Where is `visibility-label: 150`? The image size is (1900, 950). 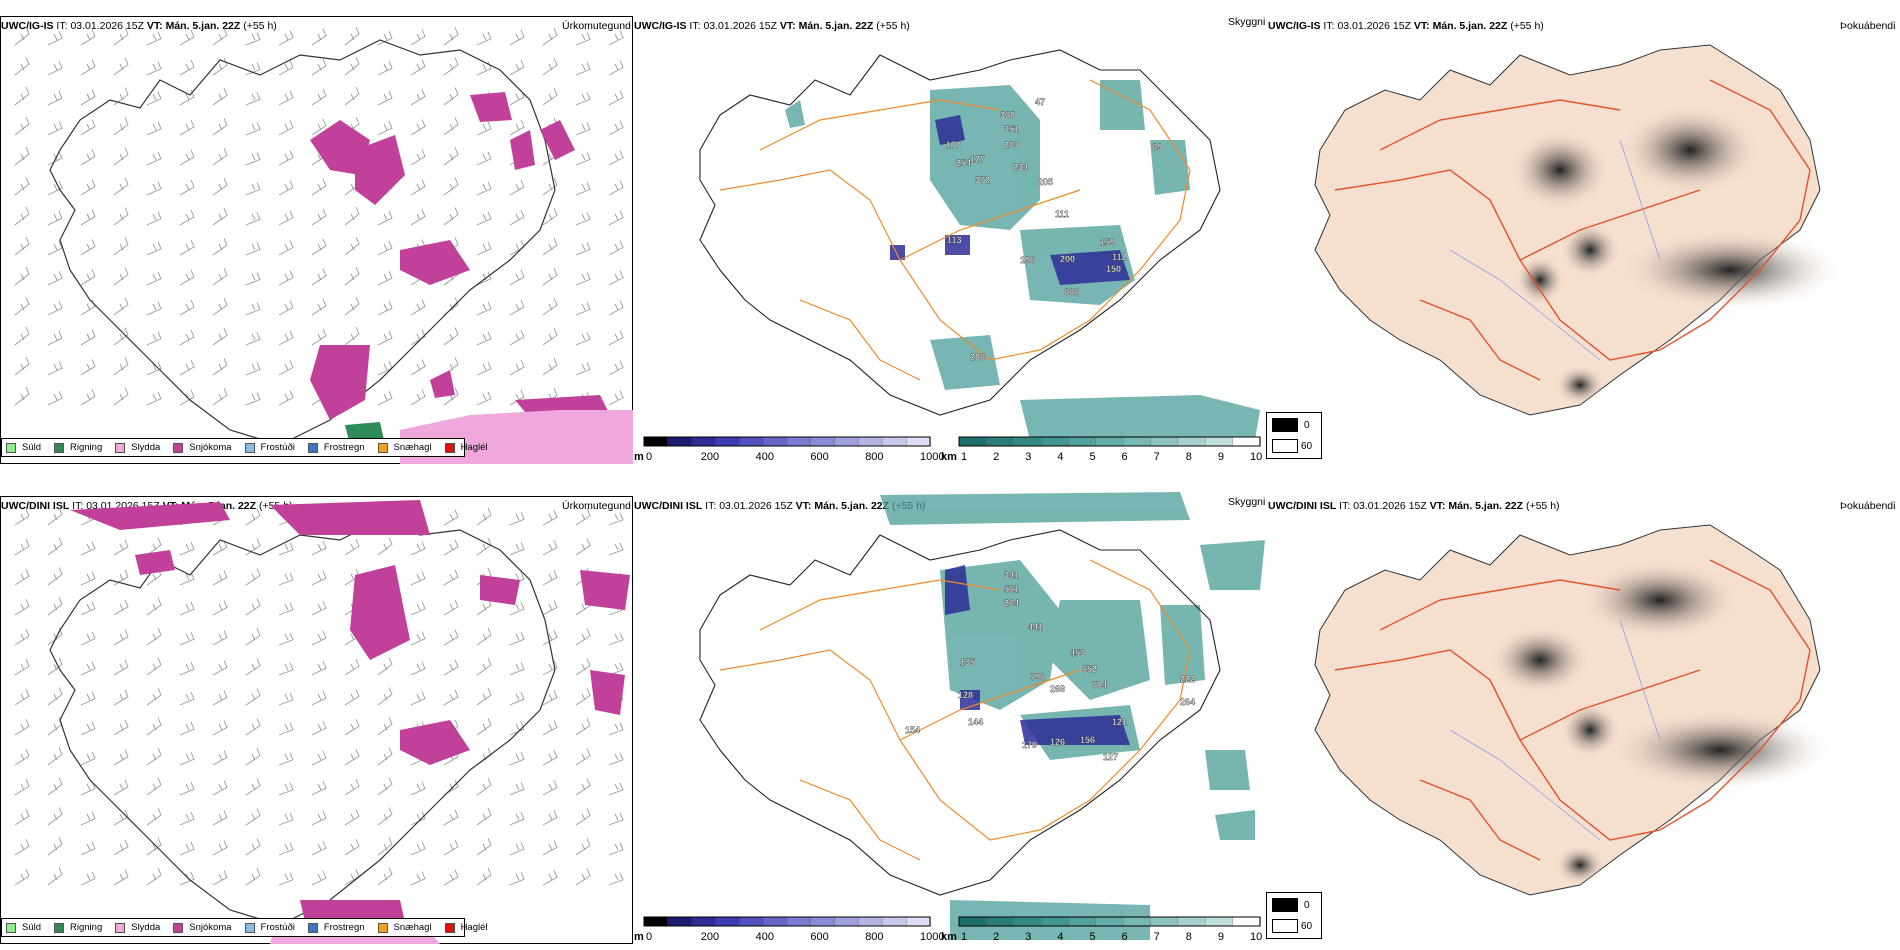
visibility-label: 150 is located at coordinates (1113, 269).